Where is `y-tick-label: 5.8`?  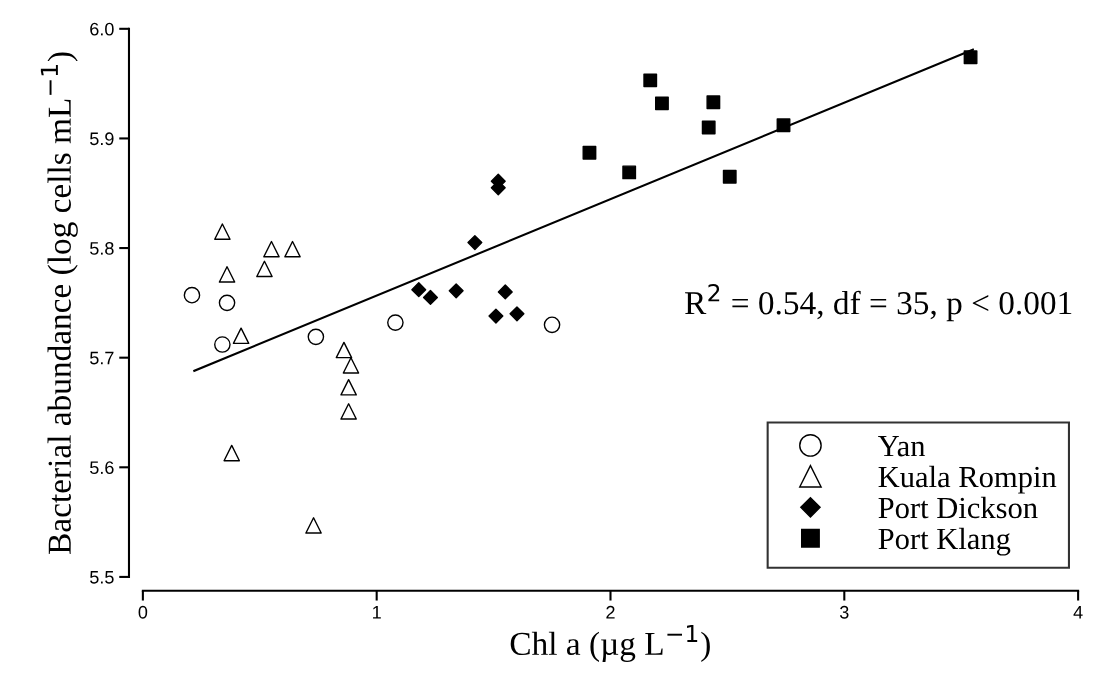
y-tick-label: 5.8 is located at coordinates (102, 248).